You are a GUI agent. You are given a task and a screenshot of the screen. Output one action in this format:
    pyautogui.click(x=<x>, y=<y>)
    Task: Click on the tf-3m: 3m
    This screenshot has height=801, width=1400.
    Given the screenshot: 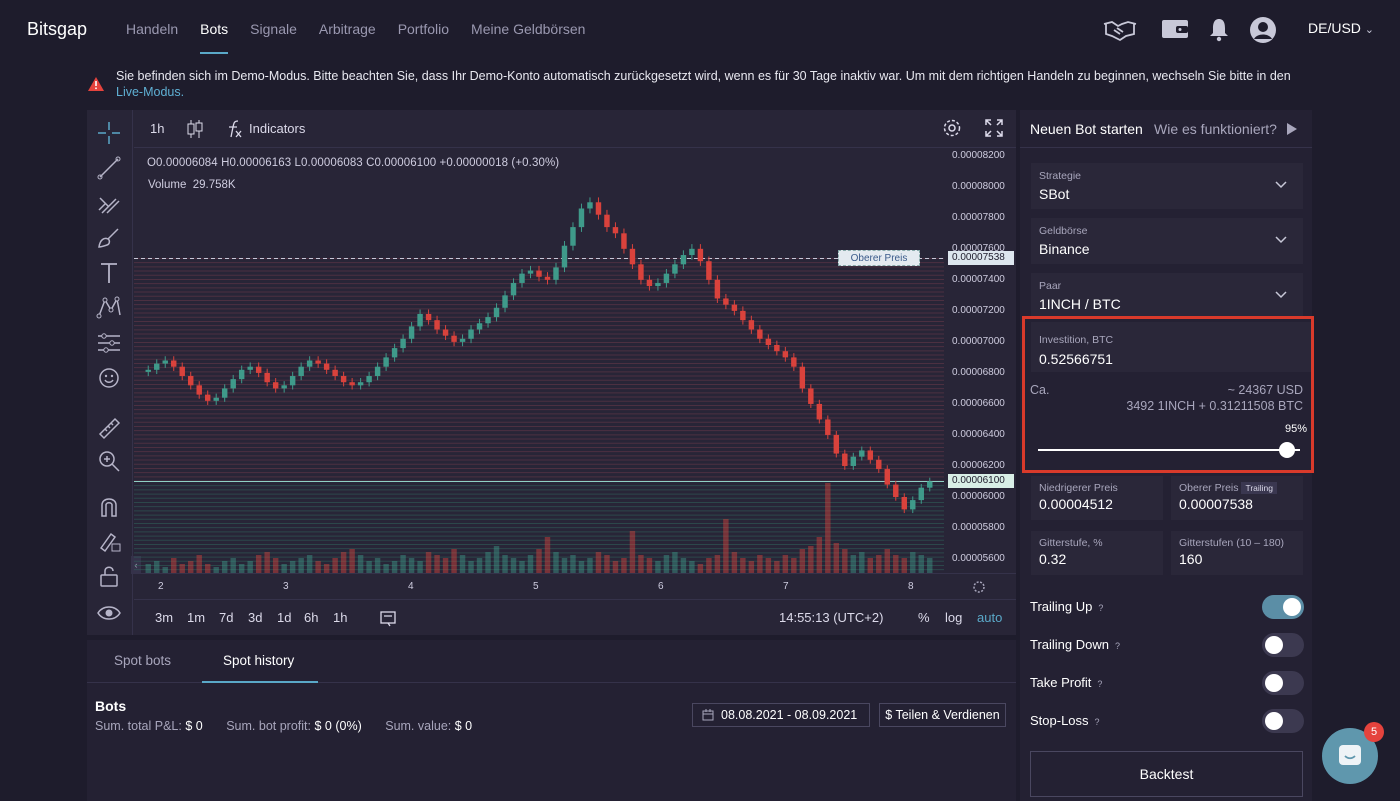 What is the action you would take?
    pyautogui.click(x=164, y=617)
    